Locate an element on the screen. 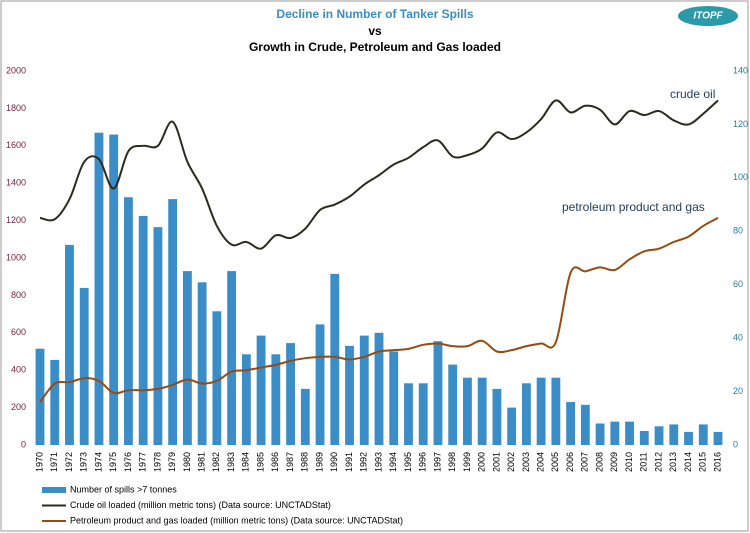 The height and width of the screenshot is (533, 750). x-tick-label: 2004 is located at coordinates (541, 462).